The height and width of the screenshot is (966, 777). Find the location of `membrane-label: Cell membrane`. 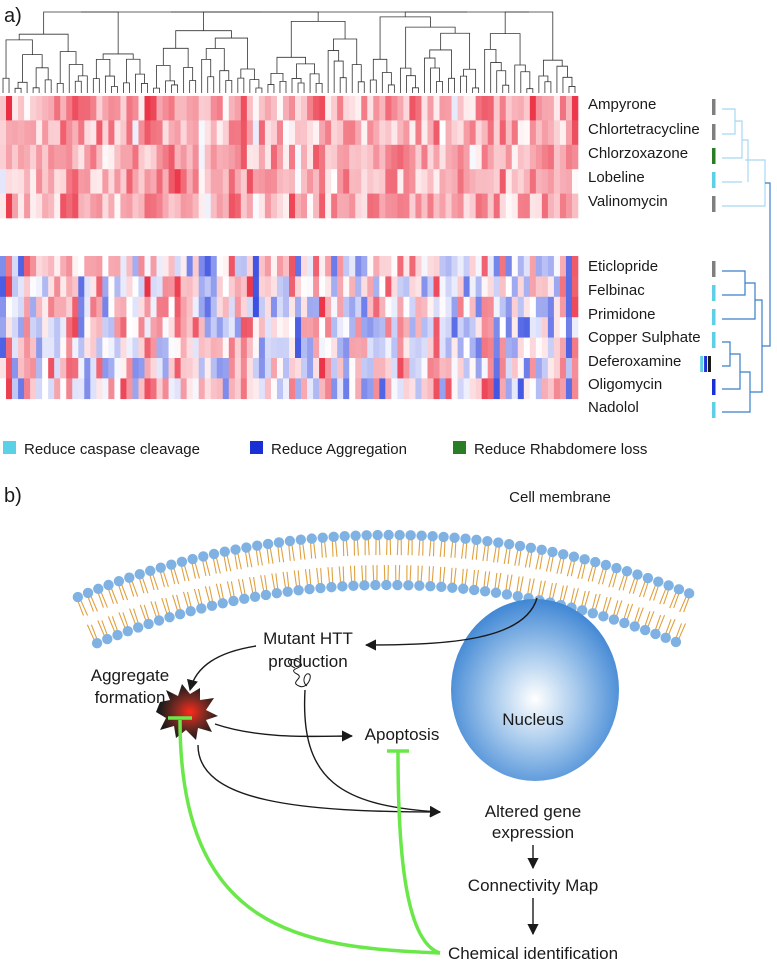

membrane-label: Cell membrane is located at coordinates (560, 497).